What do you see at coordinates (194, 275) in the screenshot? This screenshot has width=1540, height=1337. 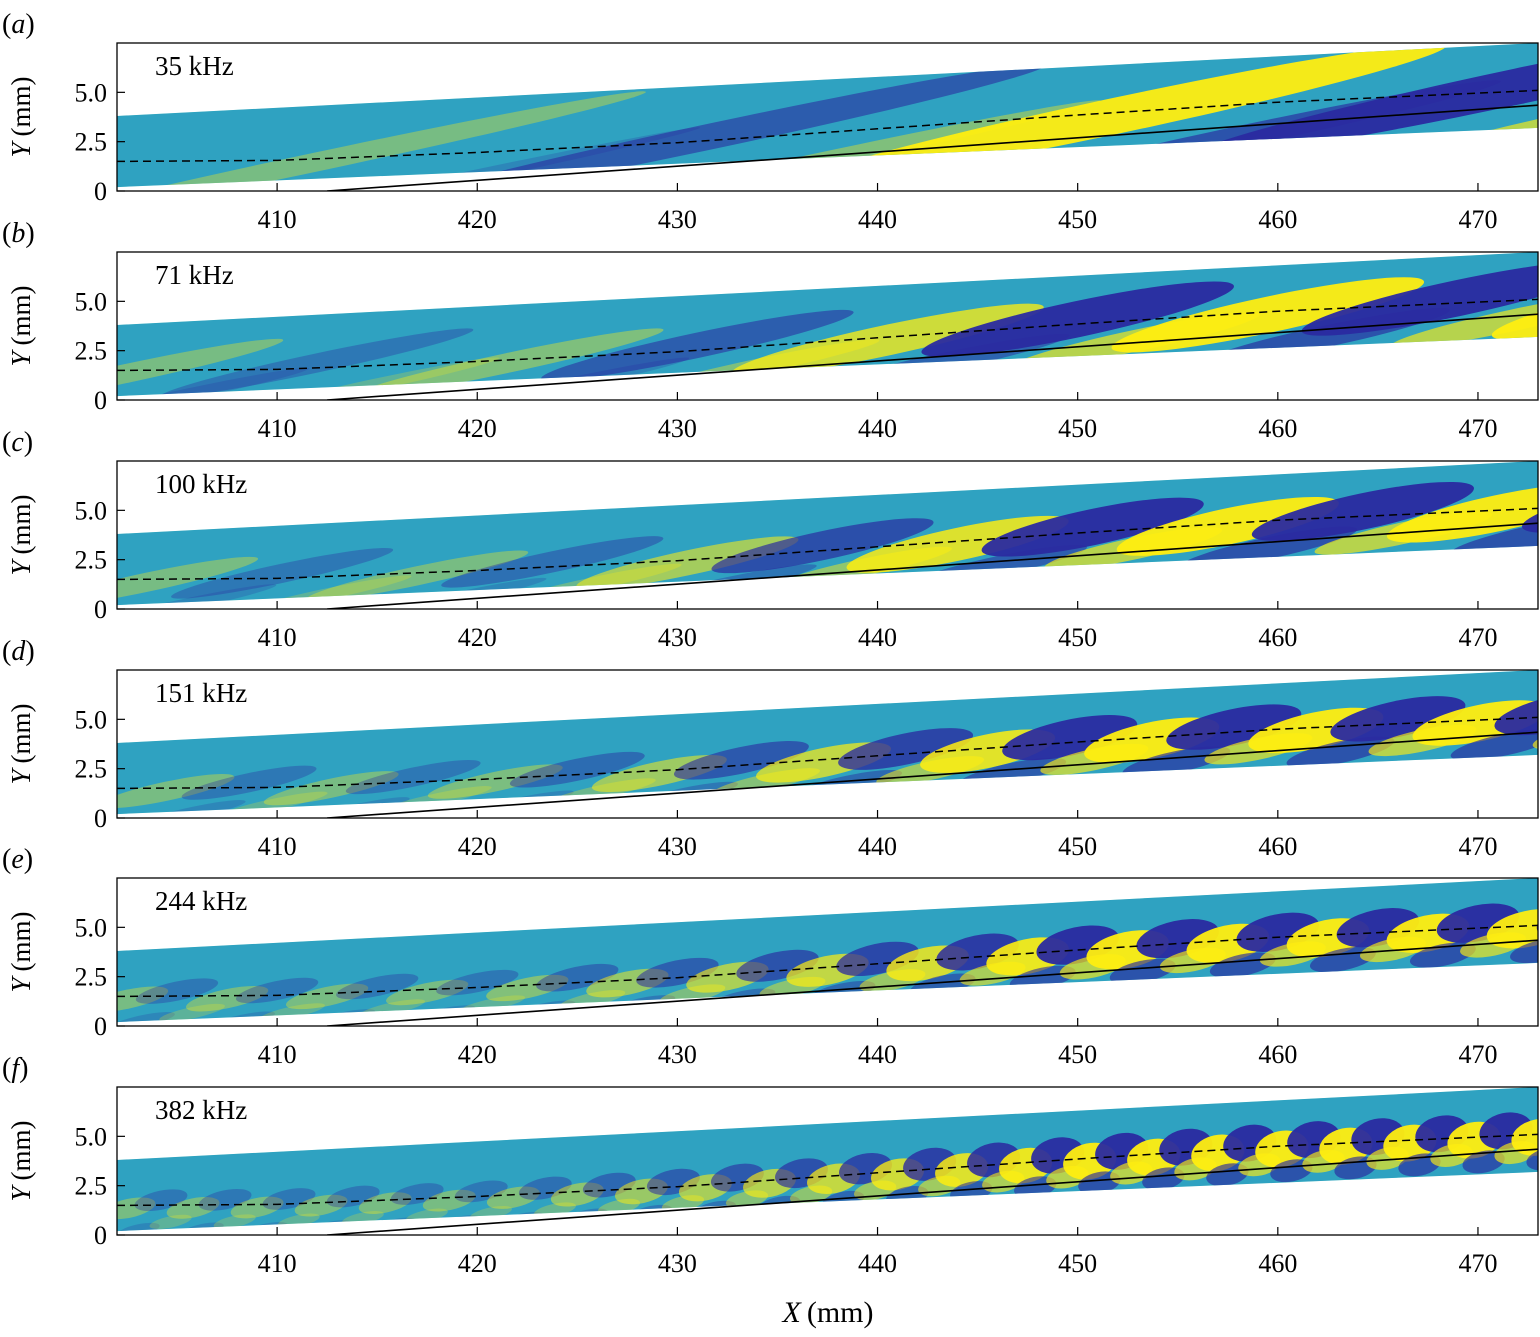 I see `frequency-label: 71 kHz` at bounding box center [194, 275].